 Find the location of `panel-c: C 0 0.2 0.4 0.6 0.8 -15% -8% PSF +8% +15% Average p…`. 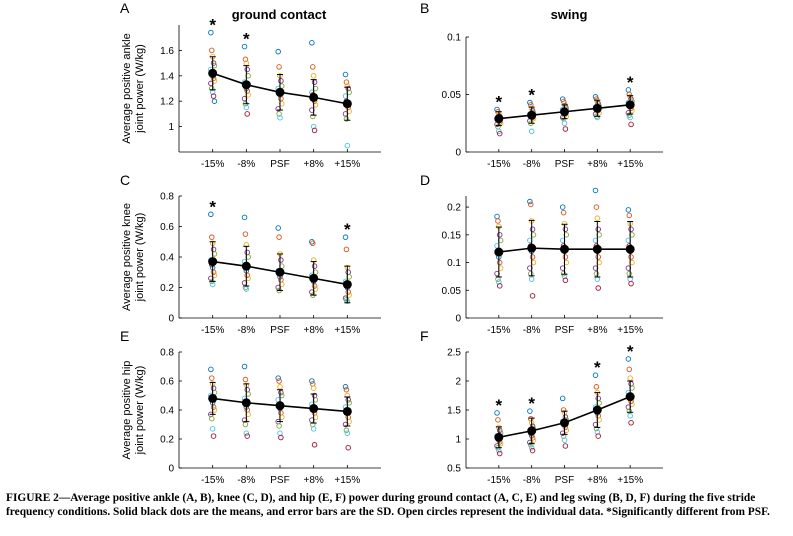

panel-c: C 0 0.2 0.4 0.6 0.8 -15% -8% PSF +8% +15% Average p… is located at coordinates (250, 254).